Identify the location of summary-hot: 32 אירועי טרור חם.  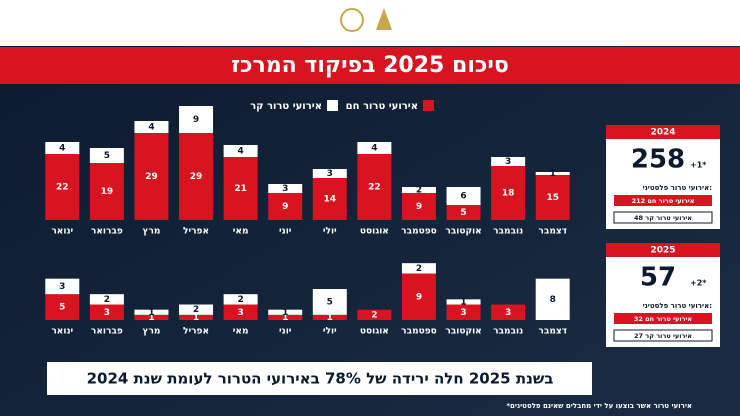
(663, 319).